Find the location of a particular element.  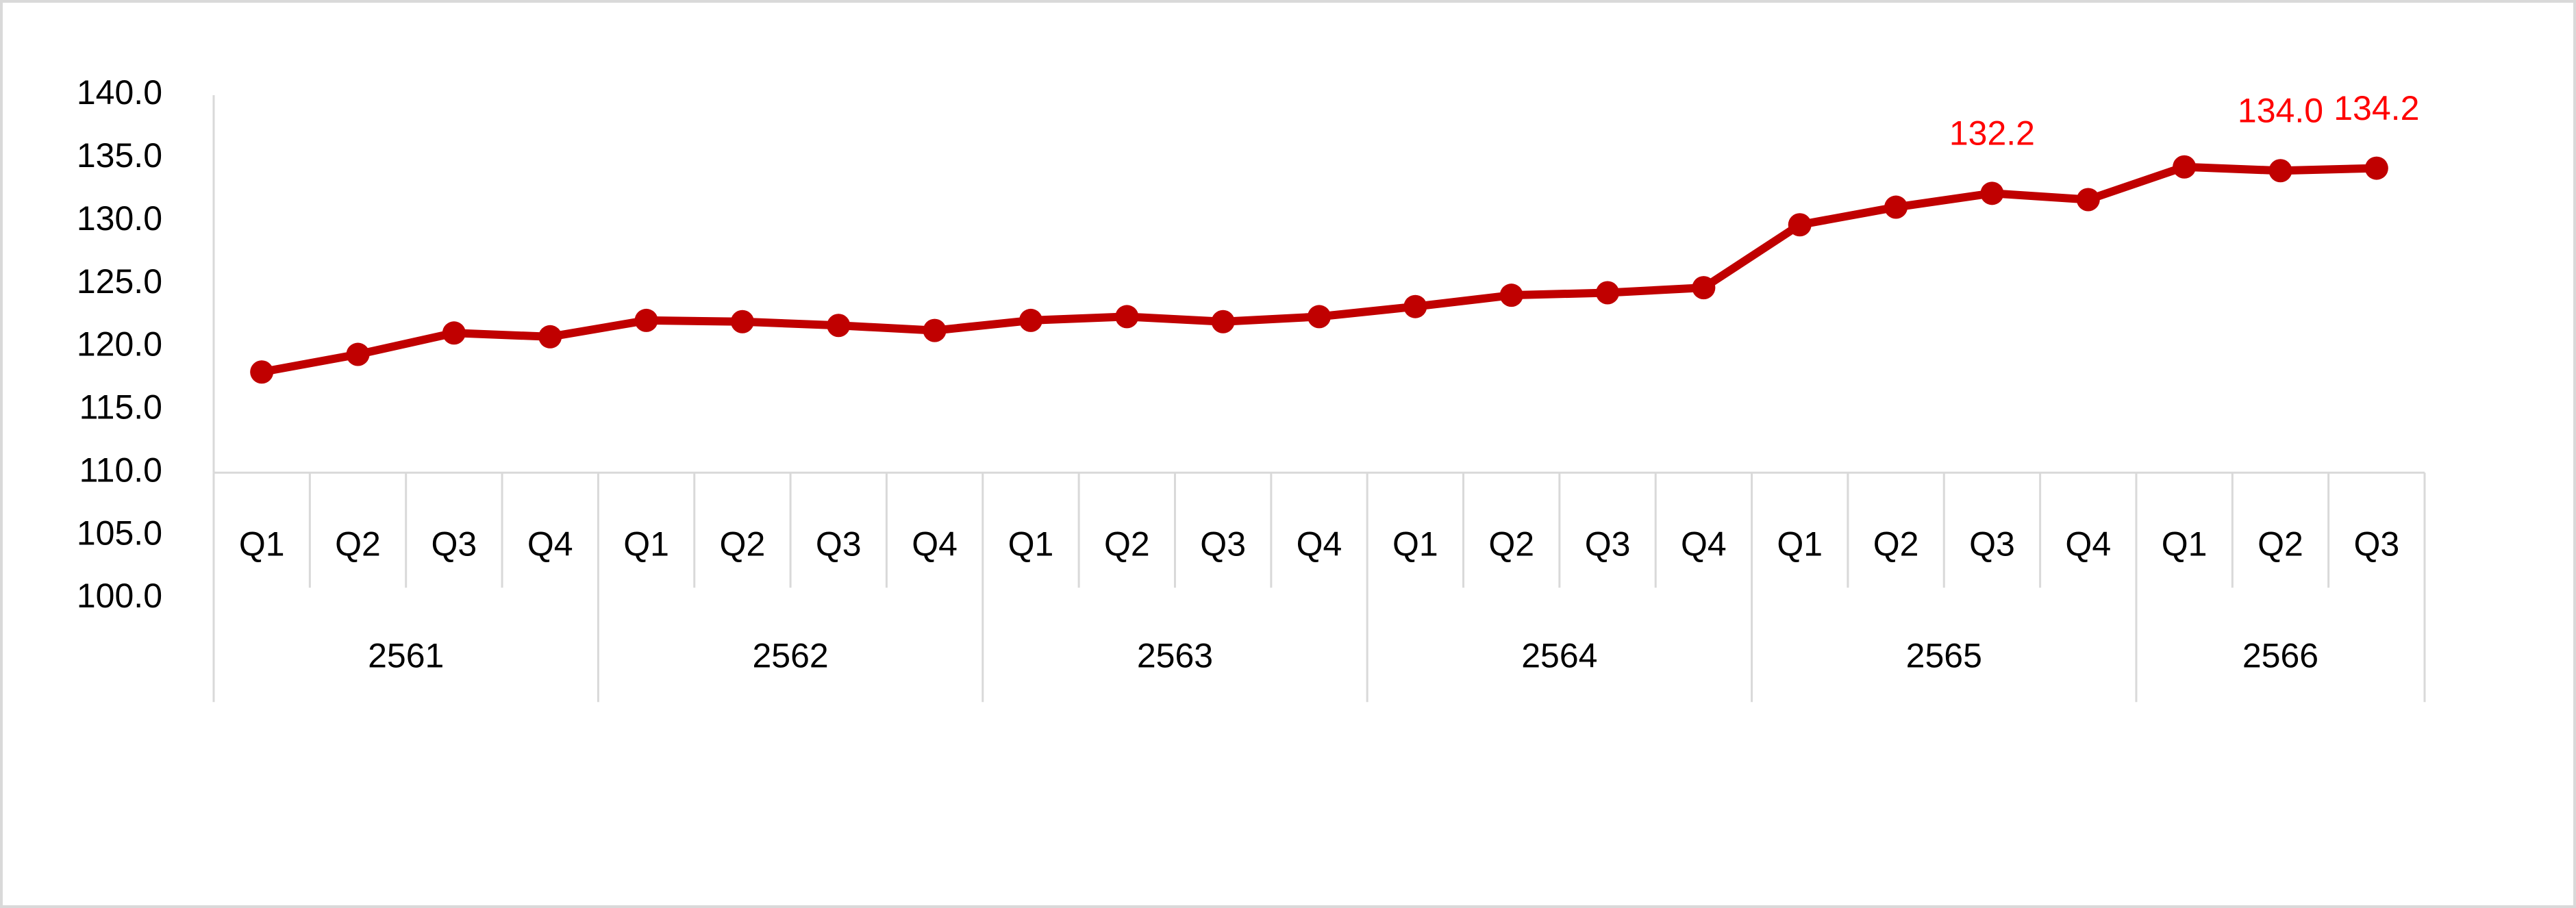

x-group-label: 2563 is located at coordinates (1175, 655).